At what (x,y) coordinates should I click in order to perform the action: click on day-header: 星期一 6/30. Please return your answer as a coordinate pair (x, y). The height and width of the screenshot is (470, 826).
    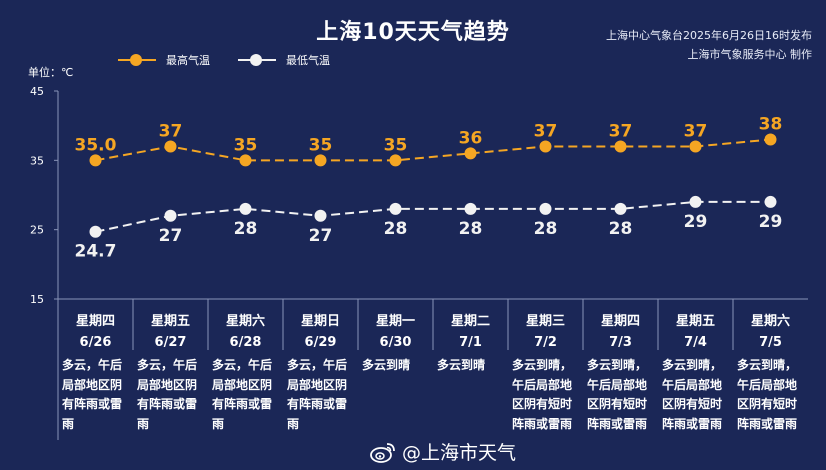
    Looking at the image, I should click on (395, 325).